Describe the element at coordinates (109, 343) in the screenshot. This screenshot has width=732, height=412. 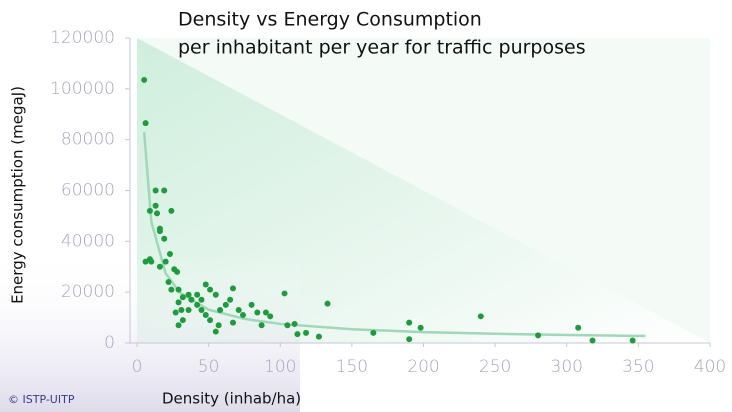
I see `y-tick-label: 0` at that location.